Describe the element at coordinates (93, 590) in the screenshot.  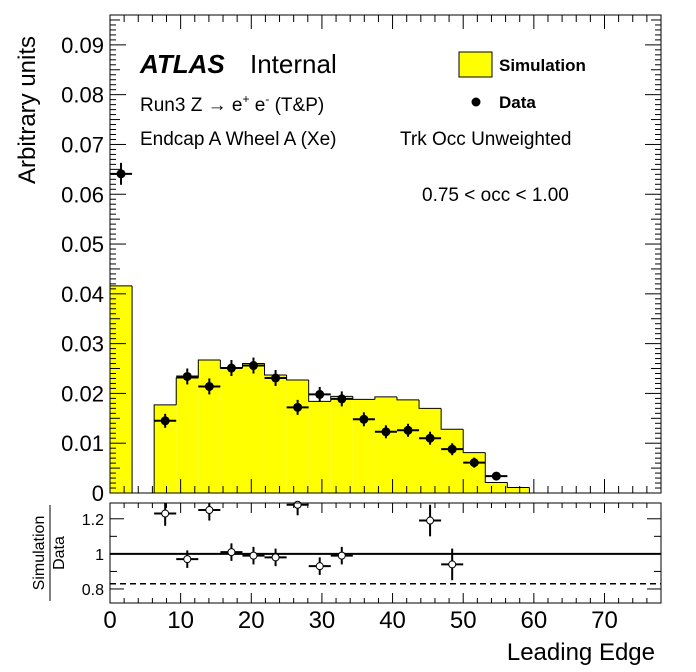
I see `ratio-y-tick-label: 0.8` at that location.